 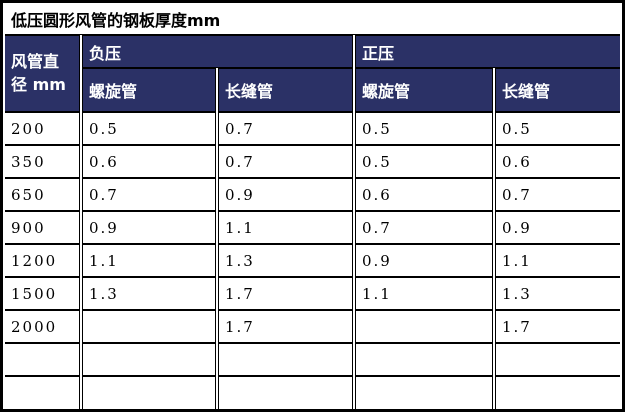 What do you see at coordinates (42, 161) in the screenshot?
I see `diameter-cell: 350` at bounding box center [42, 161].